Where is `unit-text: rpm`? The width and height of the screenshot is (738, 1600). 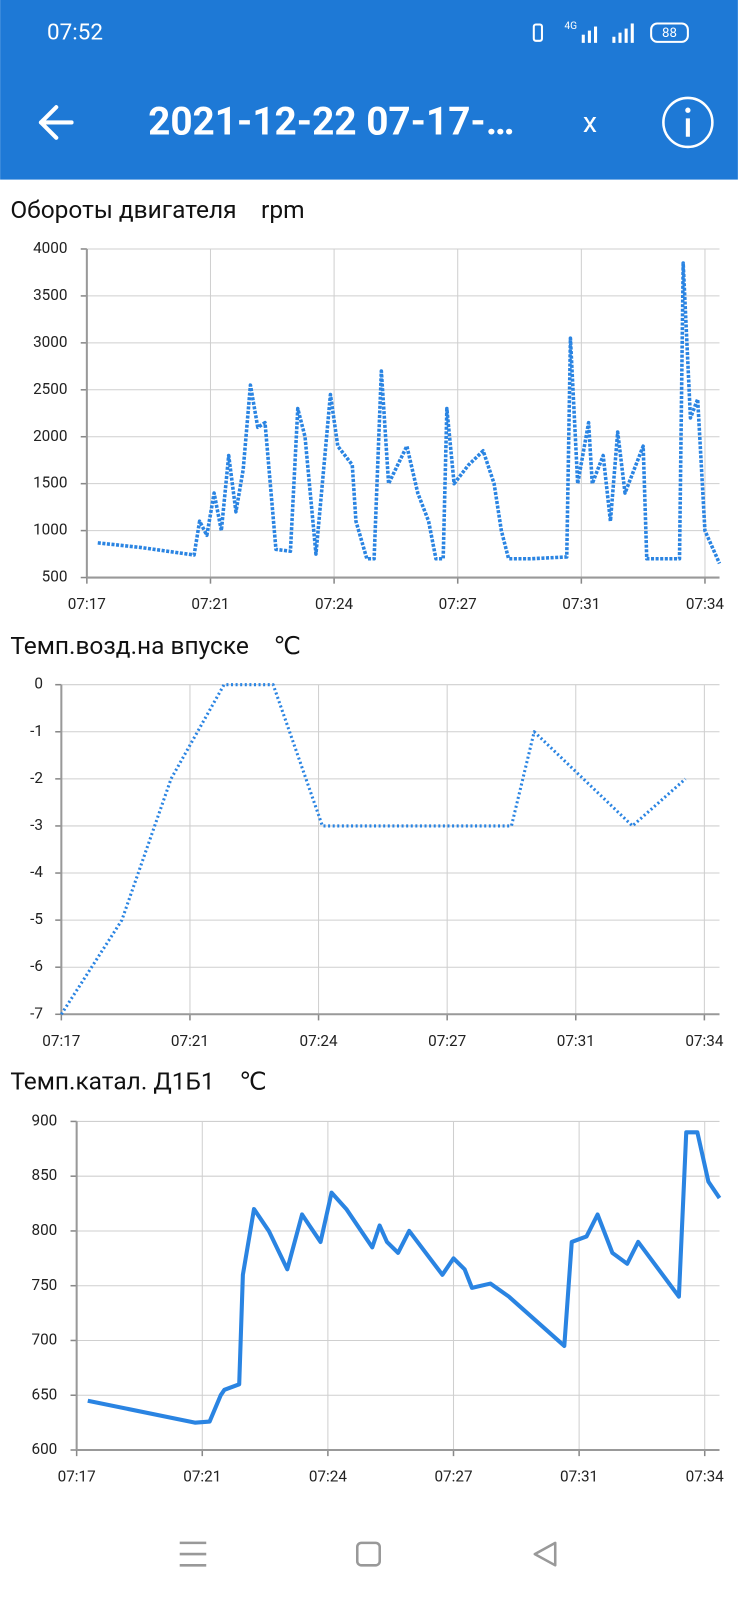
unit-text: rpm is located at coordinates (283, 210).